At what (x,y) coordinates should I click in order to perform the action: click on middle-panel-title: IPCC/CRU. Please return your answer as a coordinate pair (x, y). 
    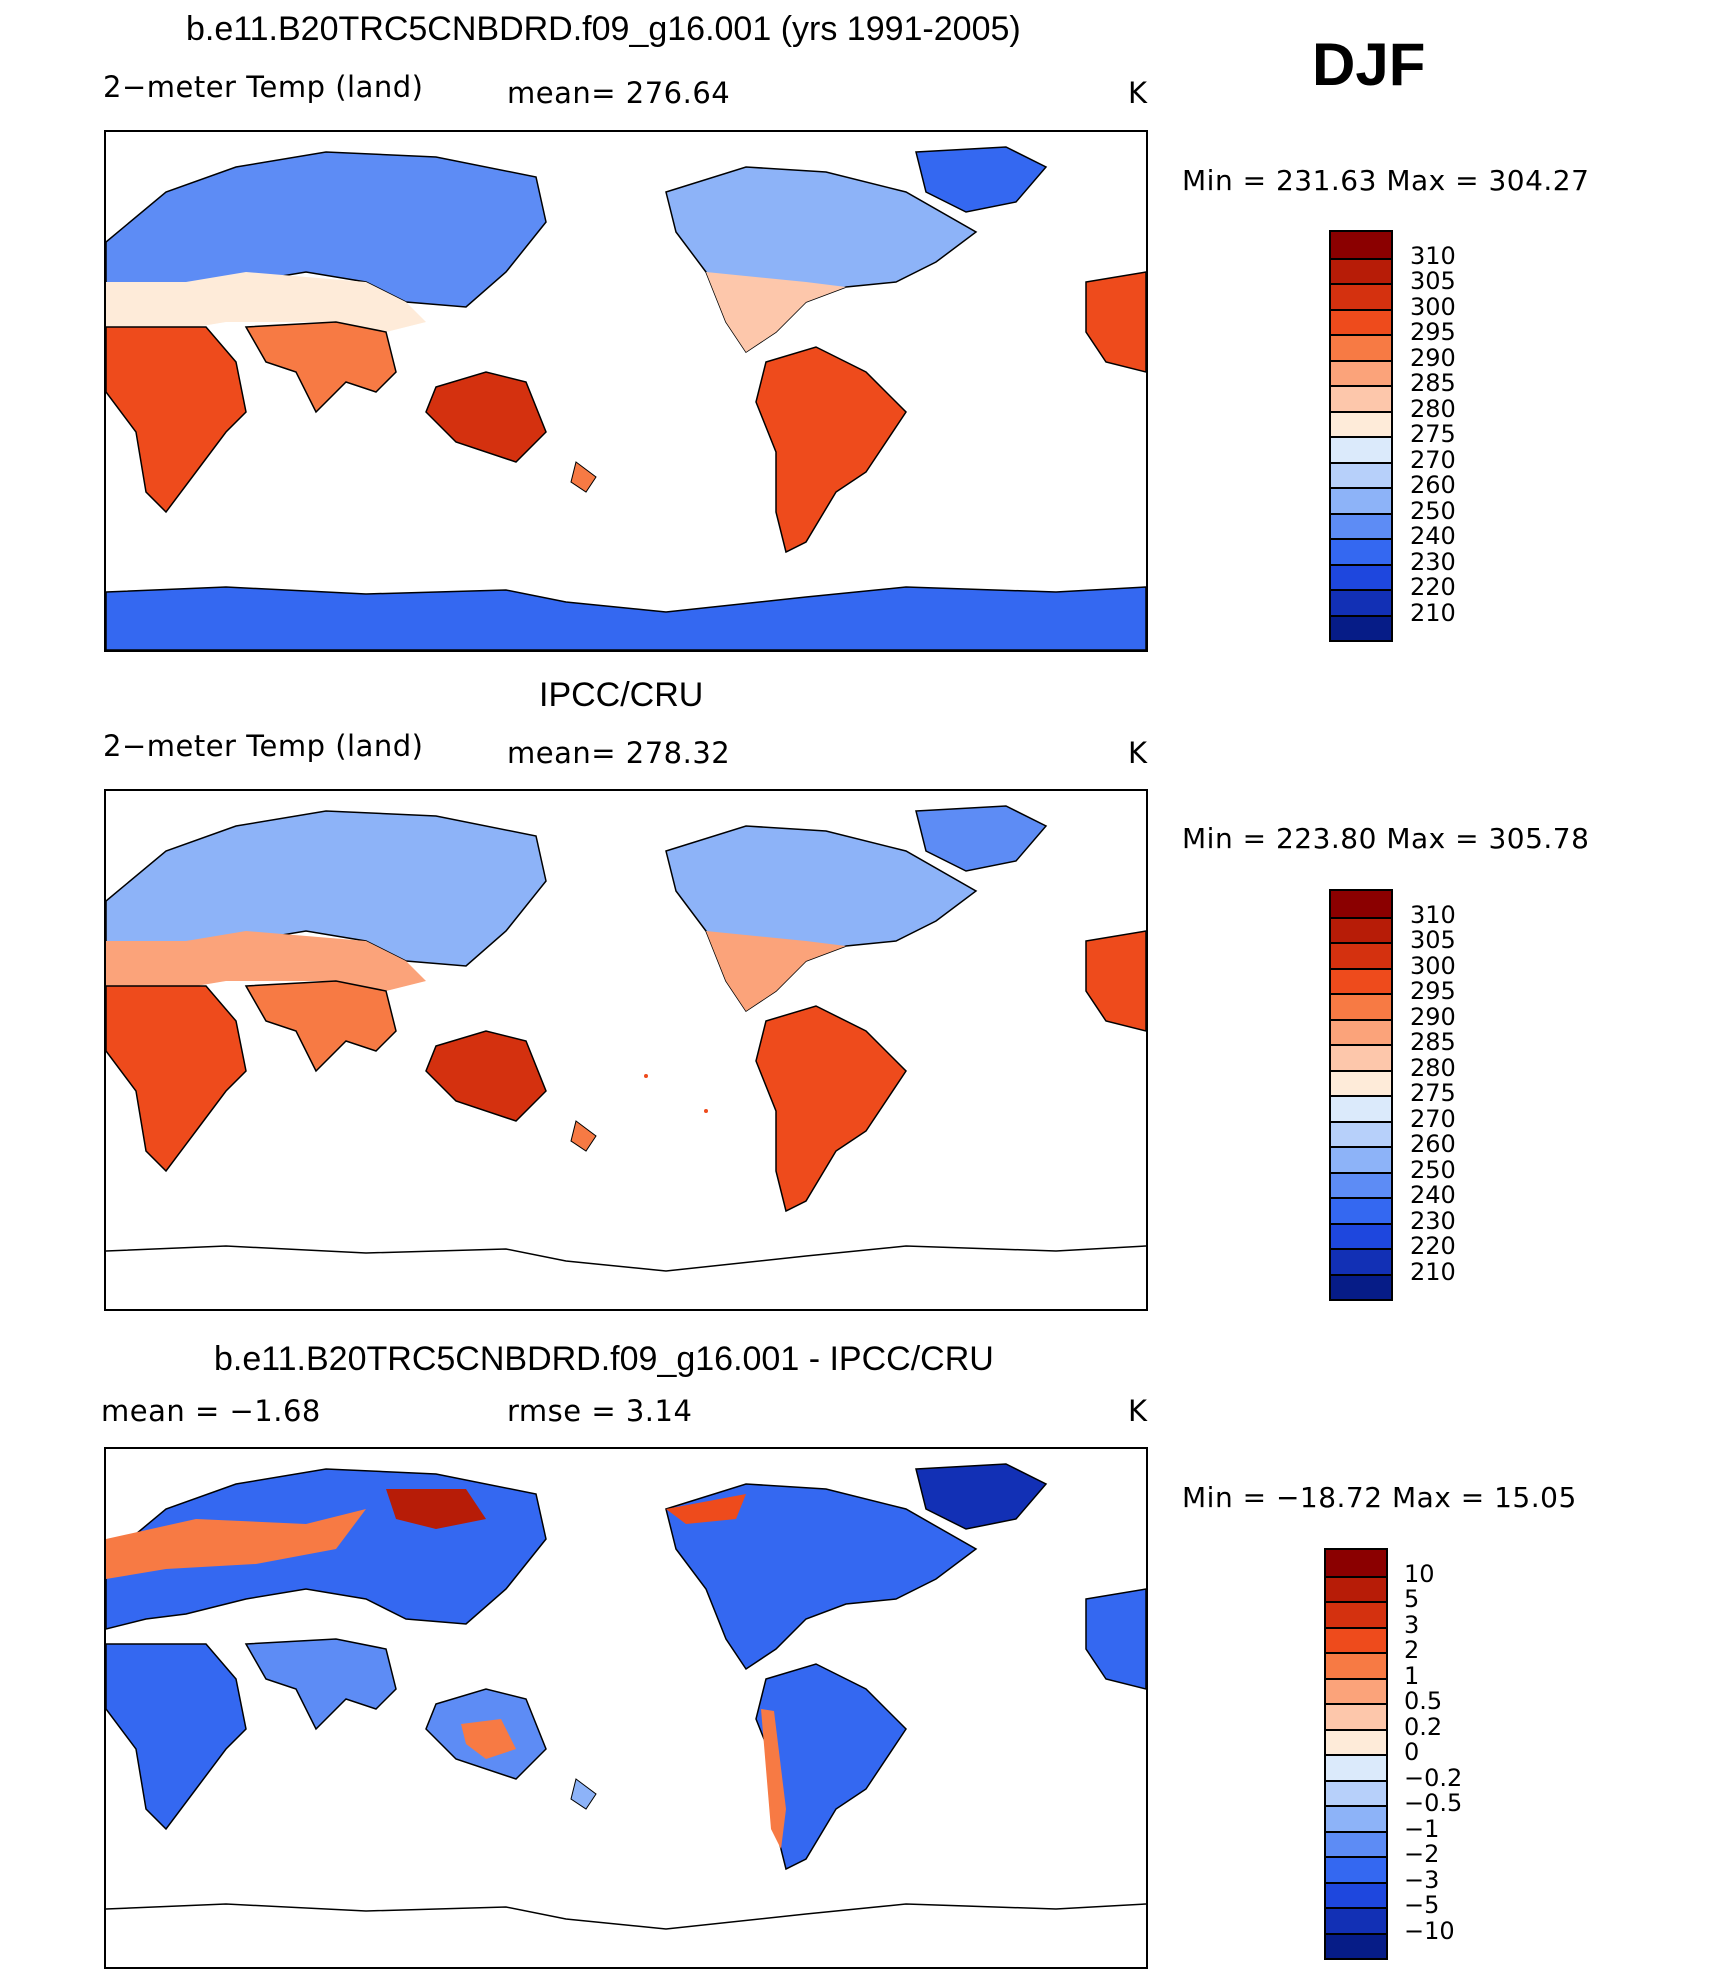
    Looking at the image, I should click on (621, 695).